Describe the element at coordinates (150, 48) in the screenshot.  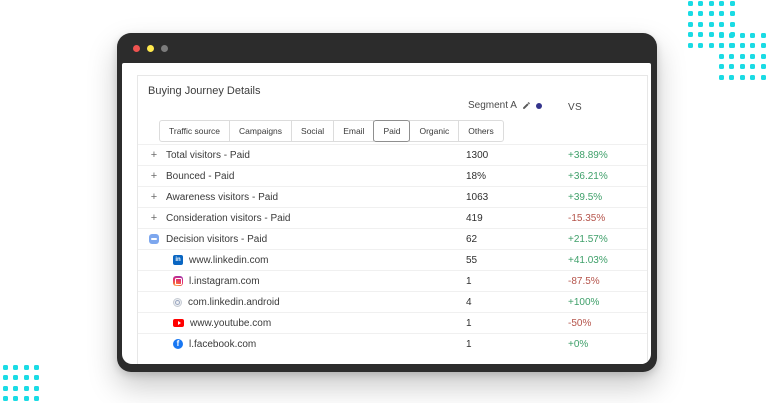
I see `minimize-button` at that location.